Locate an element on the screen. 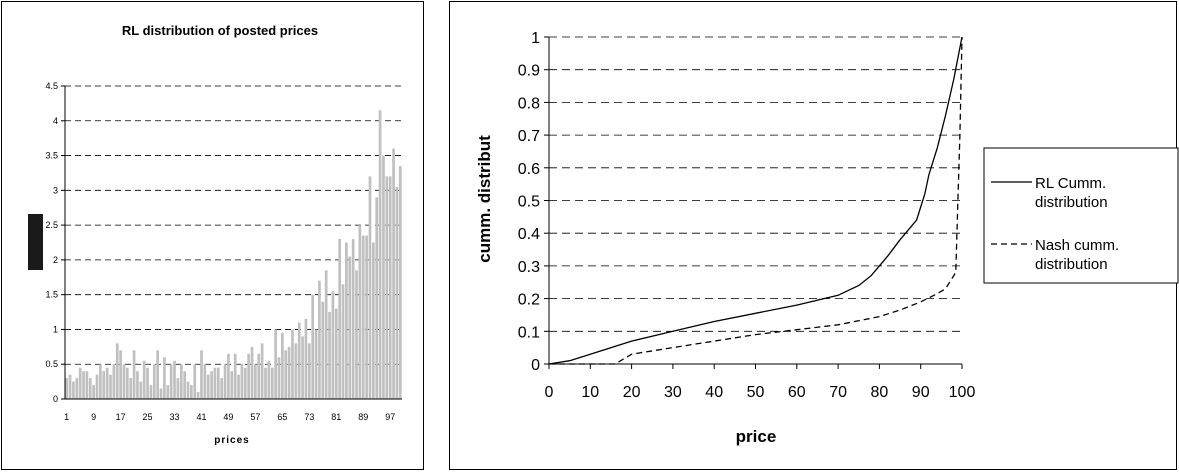 Image resolution: width=1179 pixels, height=472 pixels. line-x-axis-title: price is located at coordinates (756, 436).